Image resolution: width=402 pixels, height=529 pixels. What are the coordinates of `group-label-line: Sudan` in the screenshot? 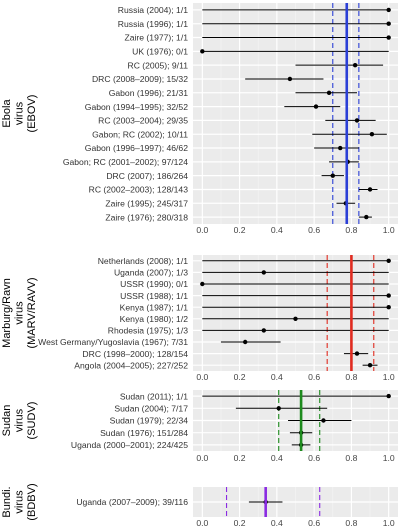 It's located at (7, 421).